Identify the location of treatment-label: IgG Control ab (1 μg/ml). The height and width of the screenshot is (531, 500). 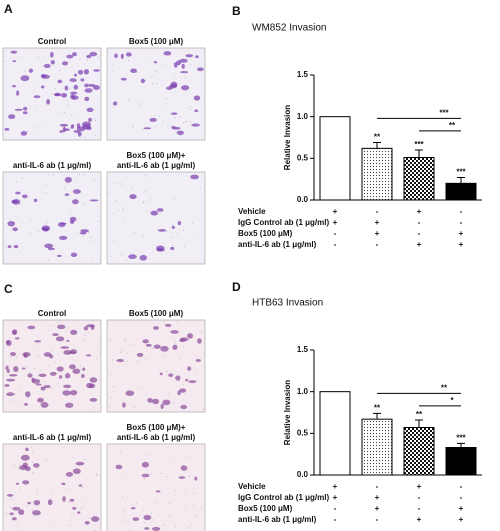
(283, 222).